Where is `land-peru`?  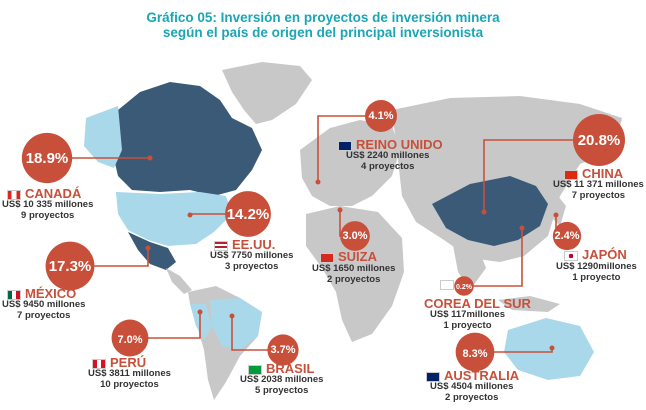 land-peru is located at coordinates (201, 322).